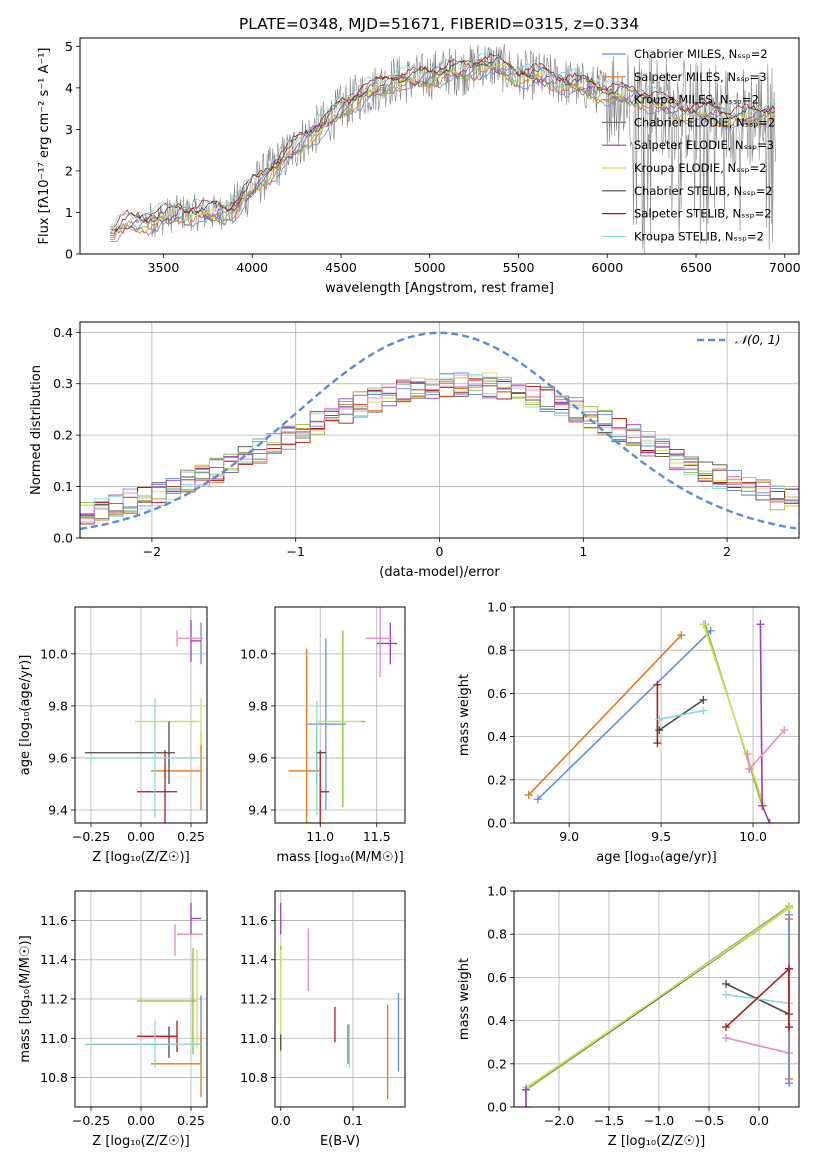 The image size is (819, 1170). What do you see at coordinates (704, 122) in the screenshot?
I see `legend-label: Chabrier ELODIE, Nₛₛₚ=2` at bounding box center [704, 122].